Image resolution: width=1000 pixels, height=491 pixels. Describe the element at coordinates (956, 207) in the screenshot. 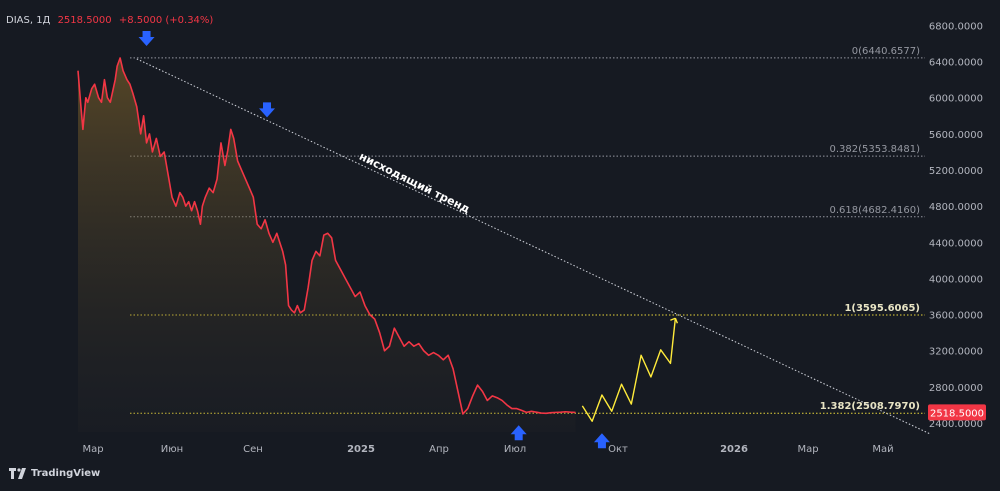

I see `y-tick-label: 4800.0000` at that location.